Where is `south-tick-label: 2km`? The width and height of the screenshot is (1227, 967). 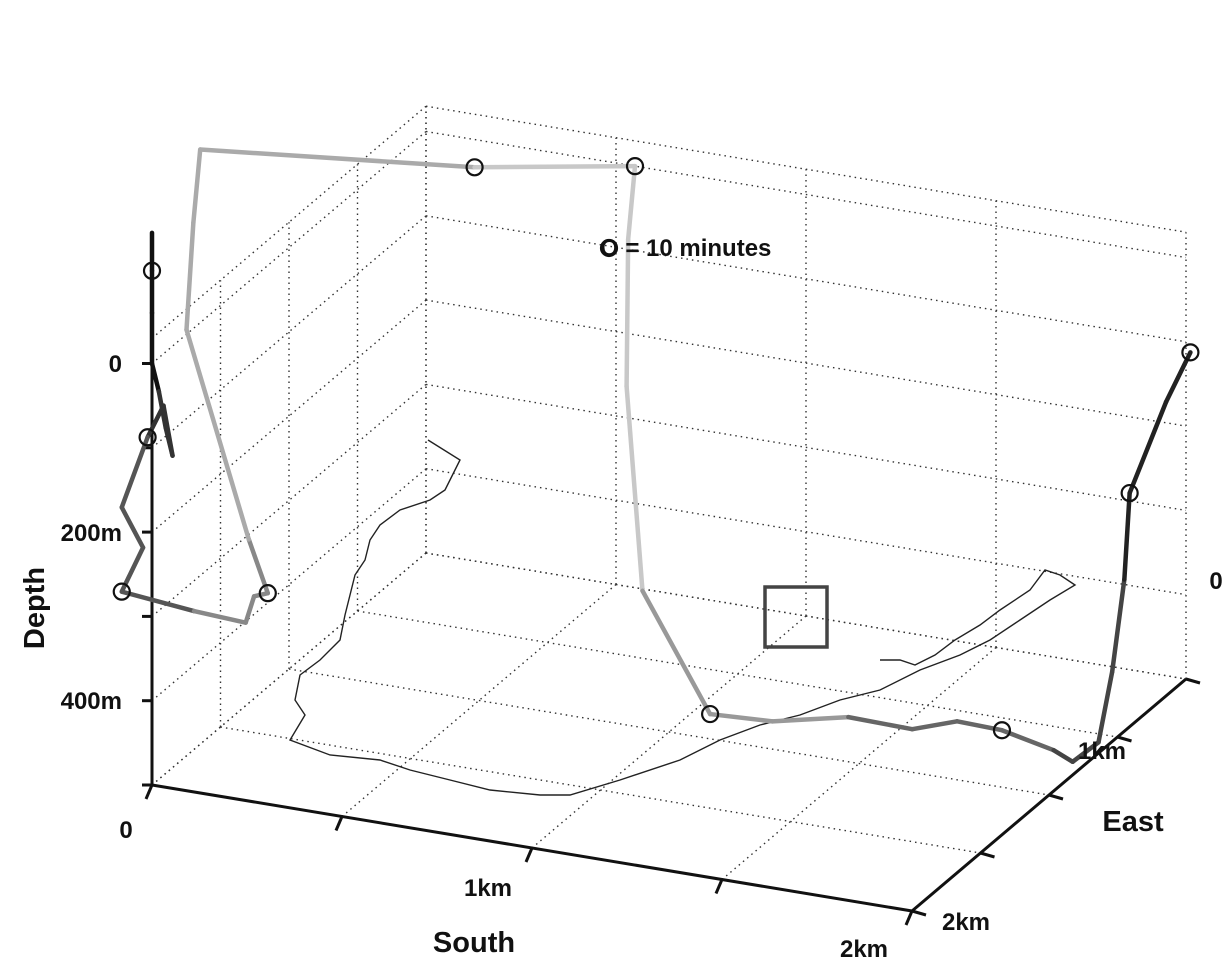
south-tick-label: 2km is located at coordinates (864, 949).